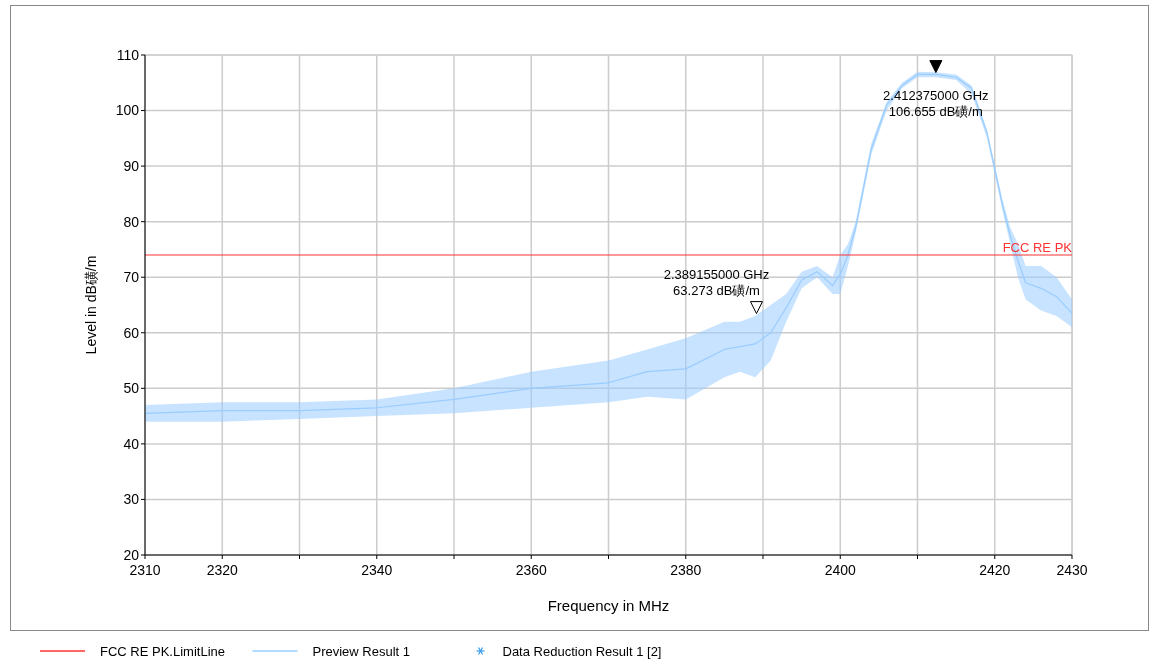 This screenshot has height=670, width=1150. I want to click on y-tick-label: 70, so click(131, 277).